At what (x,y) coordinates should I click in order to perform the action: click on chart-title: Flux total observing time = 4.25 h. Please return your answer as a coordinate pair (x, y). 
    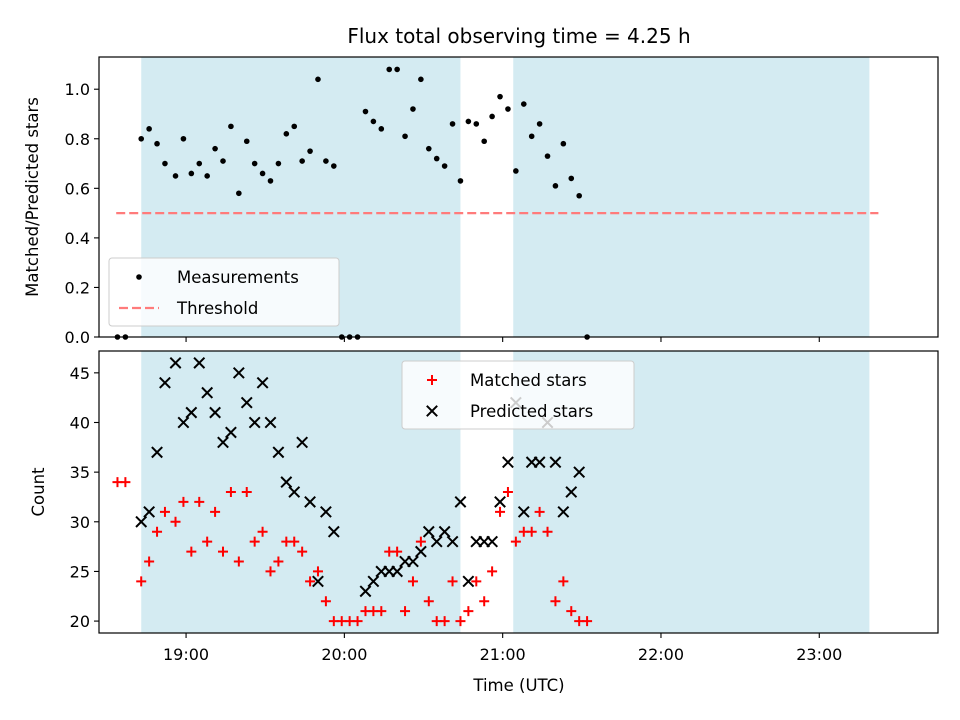
    Looking at the image, I should click on (518, 36).